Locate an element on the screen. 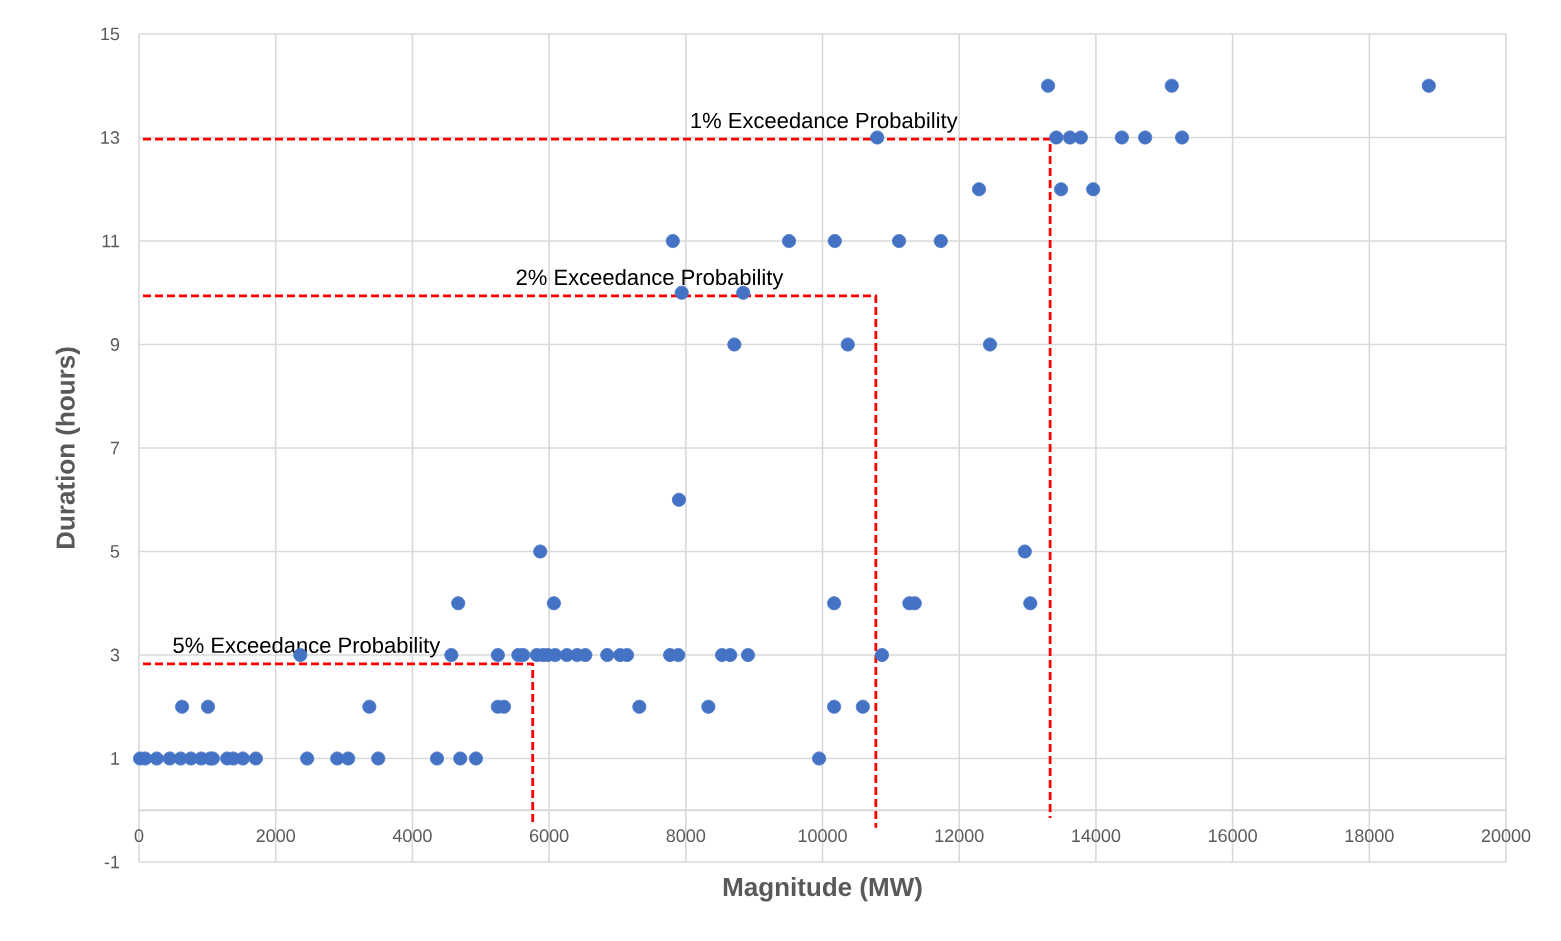  y-tick-label: 9 is located at coordinates (115, 344).